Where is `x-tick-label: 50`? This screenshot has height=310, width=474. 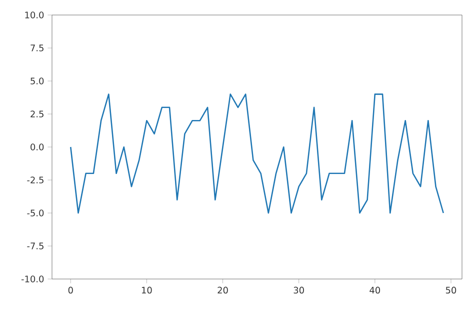
x-tick-label: 50 is located at coordinates (451, 290).